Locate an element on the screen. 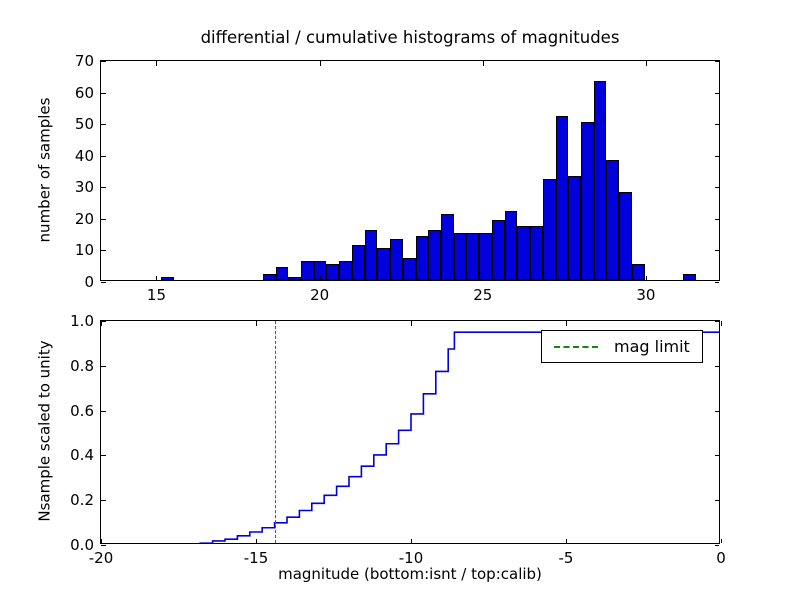 The height and width of the screenshot is (600, 800). top-panel-y-tick-label: 0 is located at coordinates (89, 282).